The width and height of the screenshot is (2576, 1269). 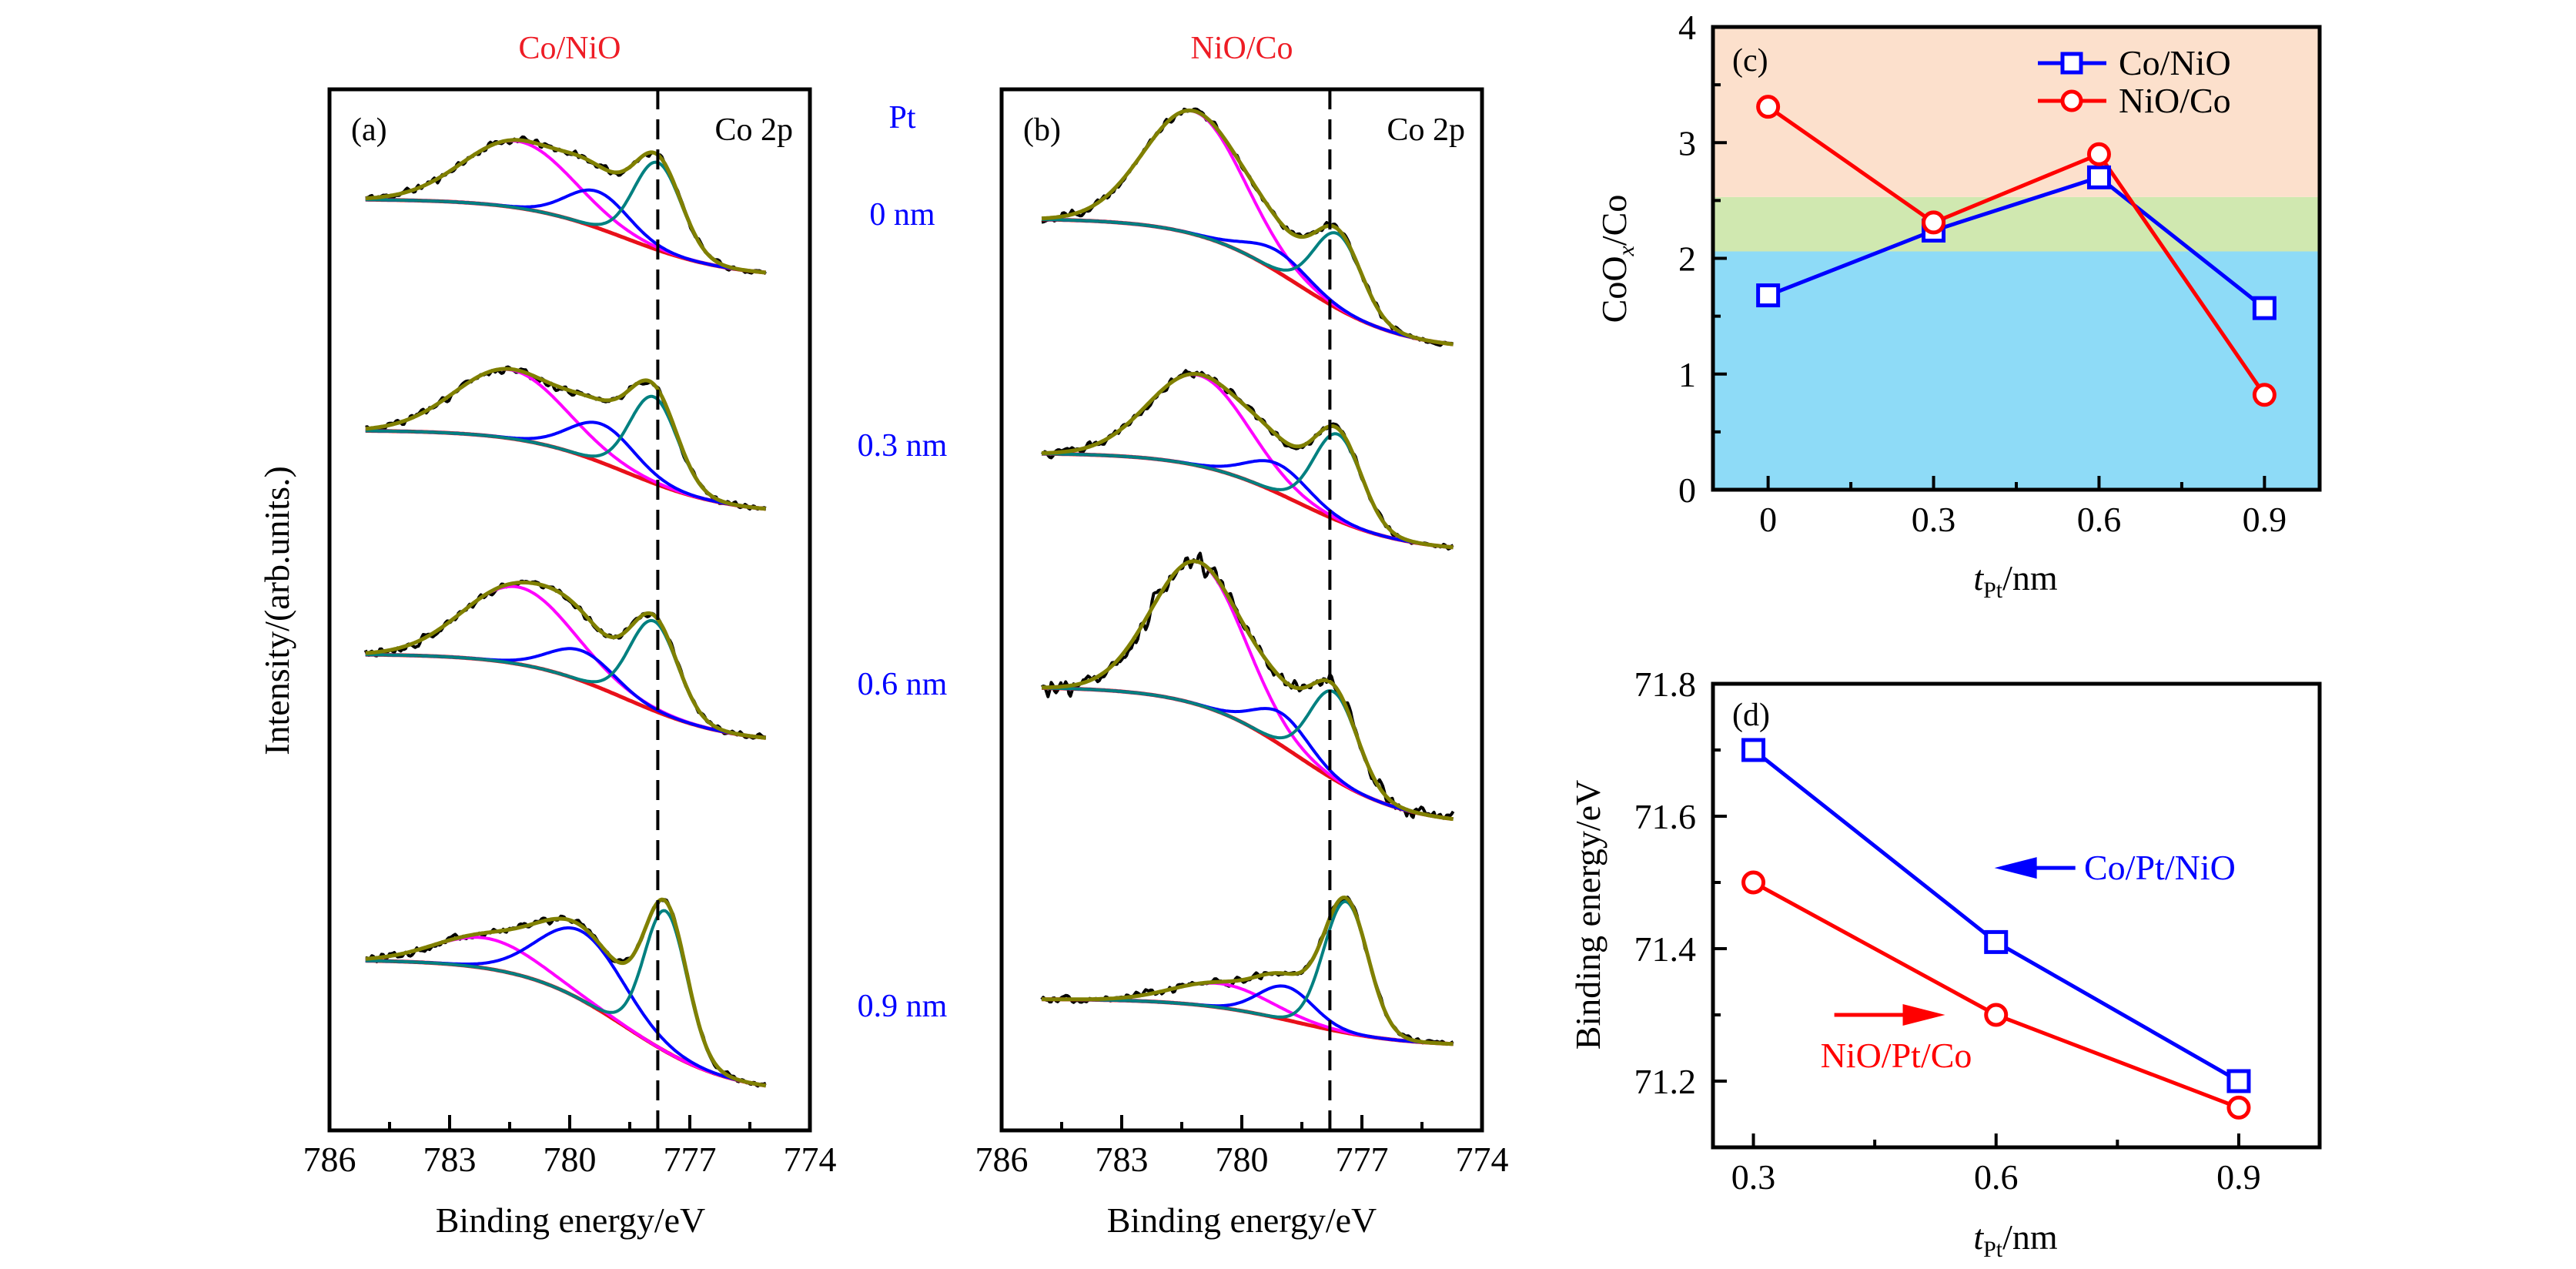 What do you see at coordinates (1665, 1081) in the screenshot?
I see `y-tick-label: 71.2` at bounding box center [1665, 1081].